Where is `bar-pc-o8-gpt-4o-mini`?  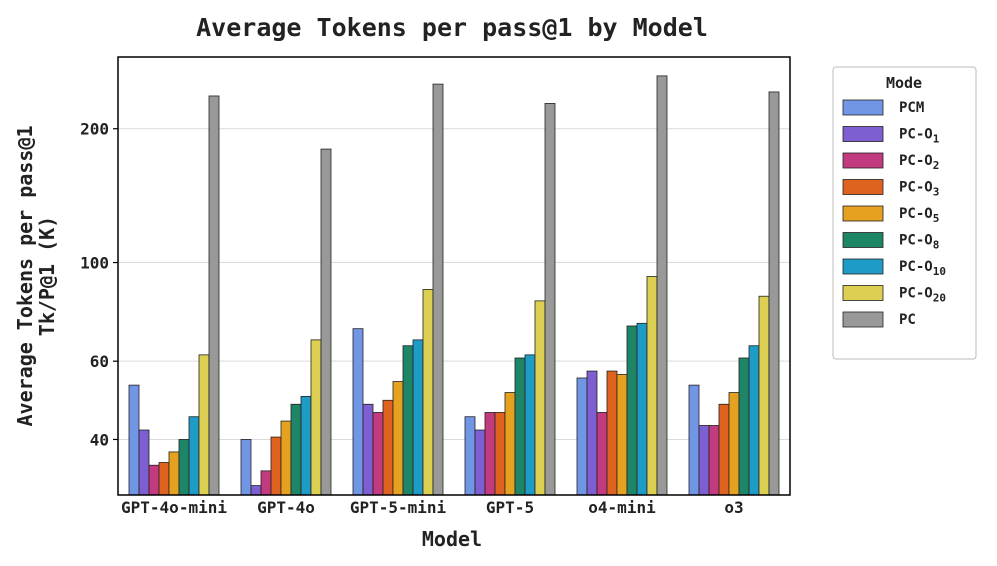
bar-pc-o8-gpt-4o-mini is located at coordinates (184, 467).